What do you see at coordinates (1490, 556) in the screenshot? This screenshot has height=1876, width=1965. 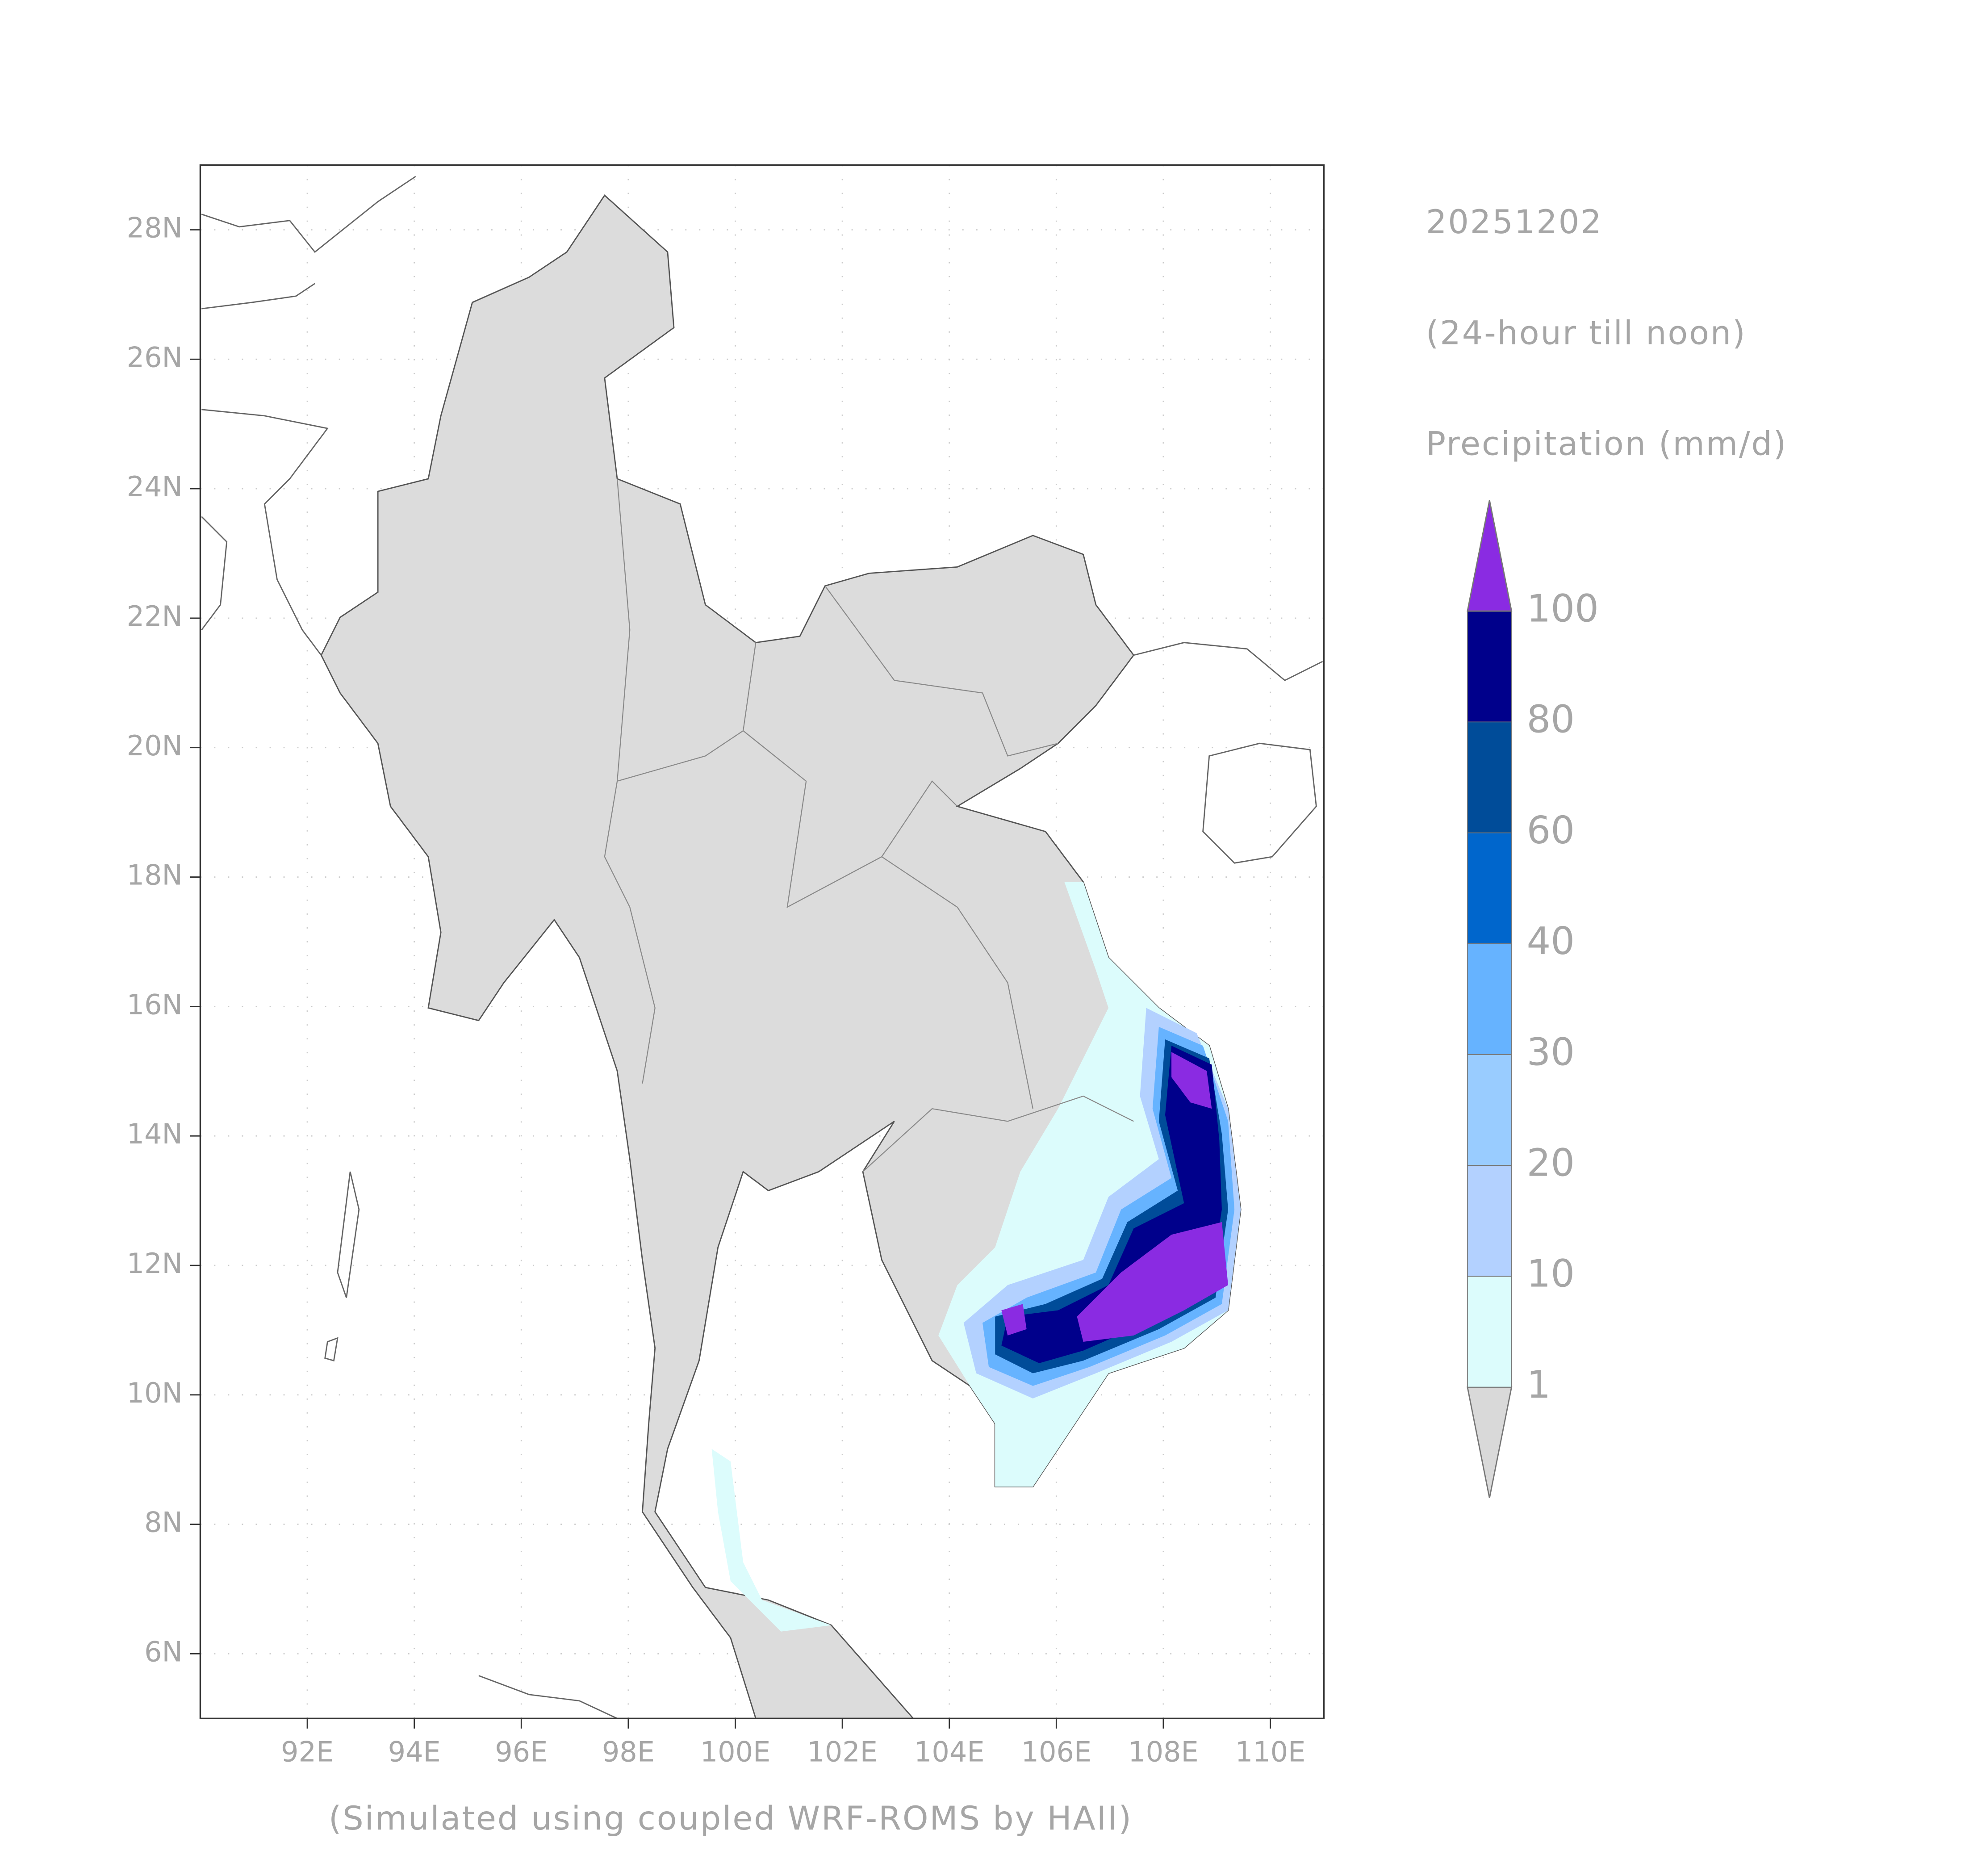 I see `colorbar-extension-high` at bounding box center [1490, 556].